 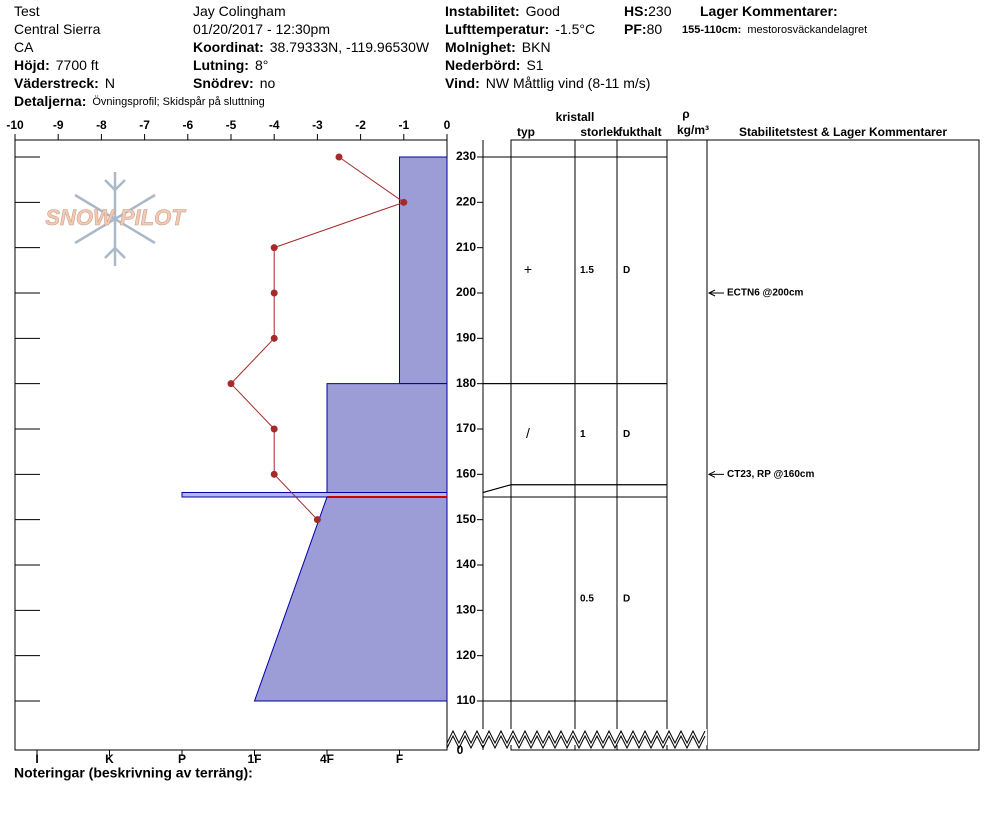 I want to click on col-header: storlek, so click(x=600, y=132).